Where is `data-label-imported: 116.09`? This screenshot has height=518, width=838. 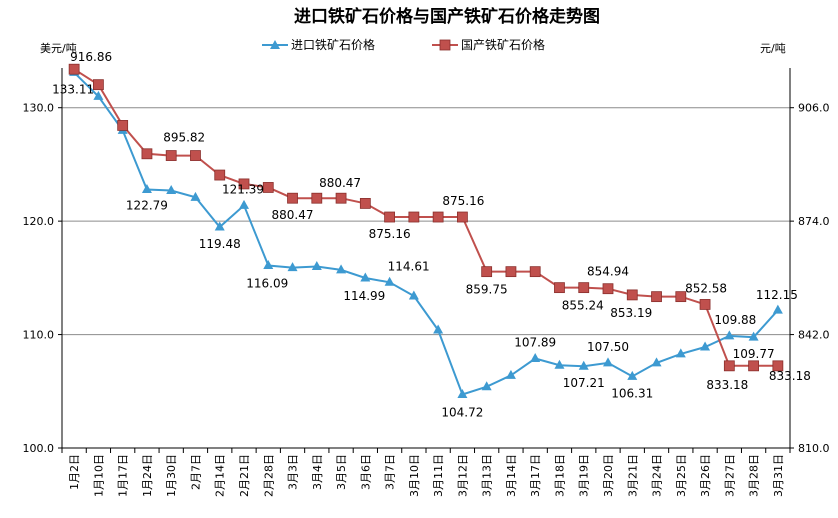 data-label-imported: 116.09 is located at coordinates (267, 283).